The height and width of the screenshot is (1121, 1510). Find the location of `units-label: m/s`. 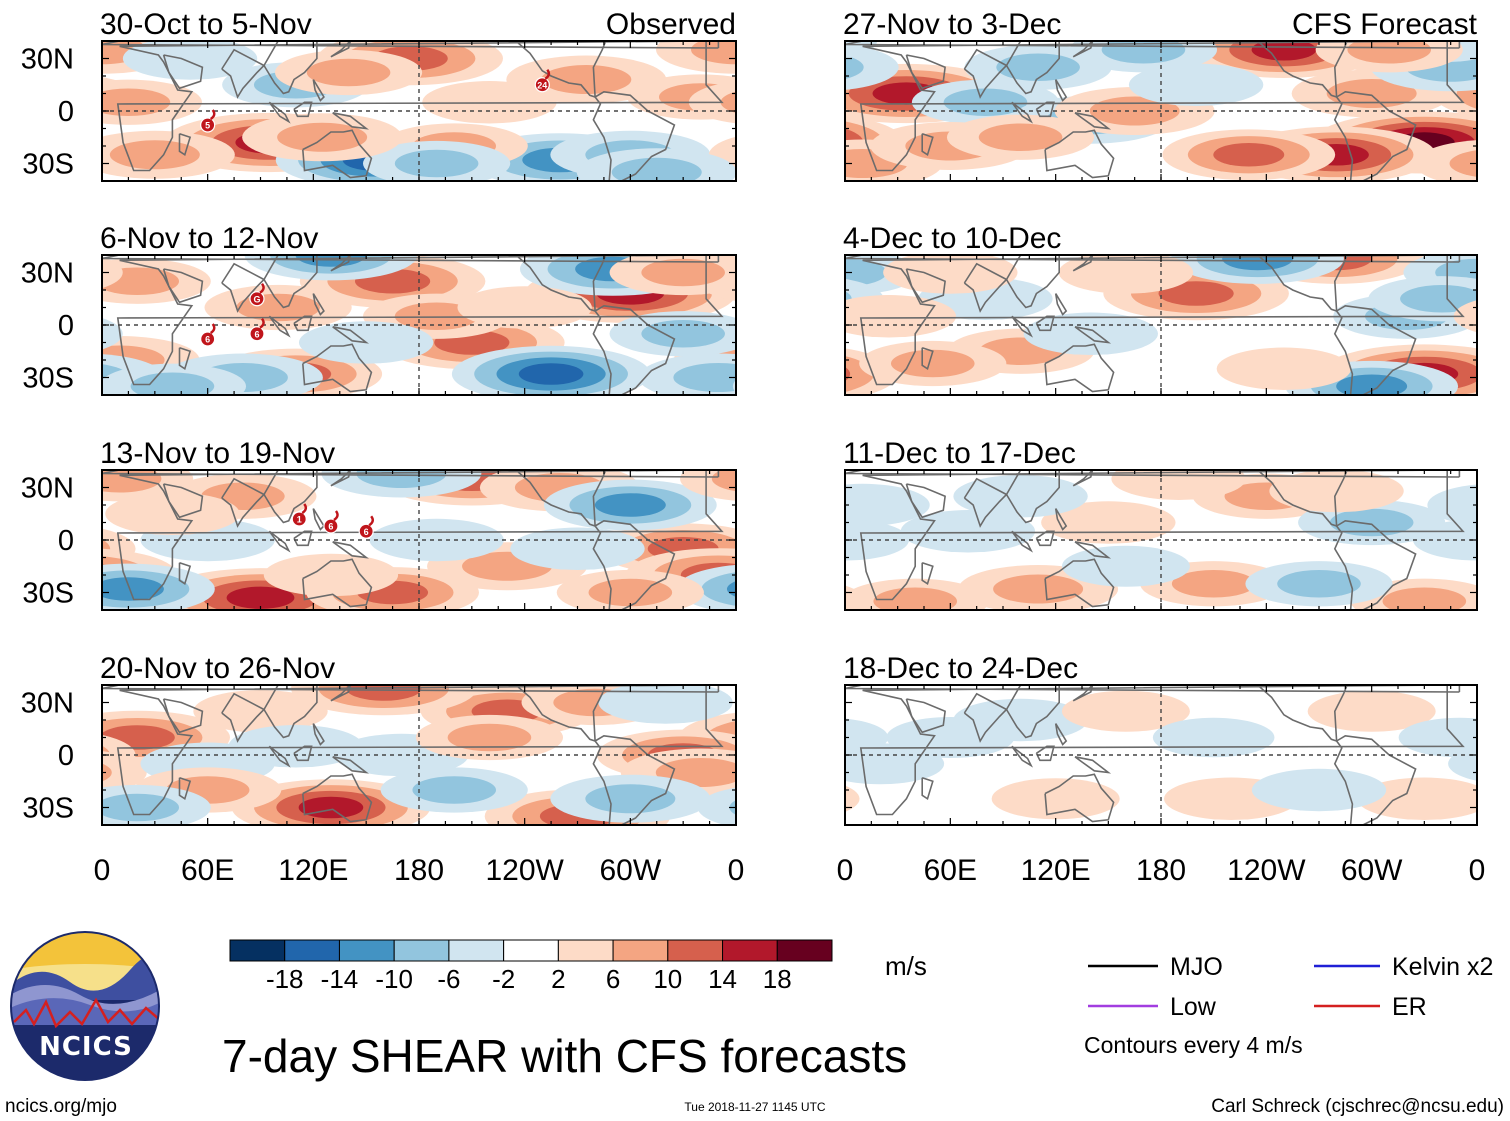

units-label: m/s is located at coordinates (906, 966).